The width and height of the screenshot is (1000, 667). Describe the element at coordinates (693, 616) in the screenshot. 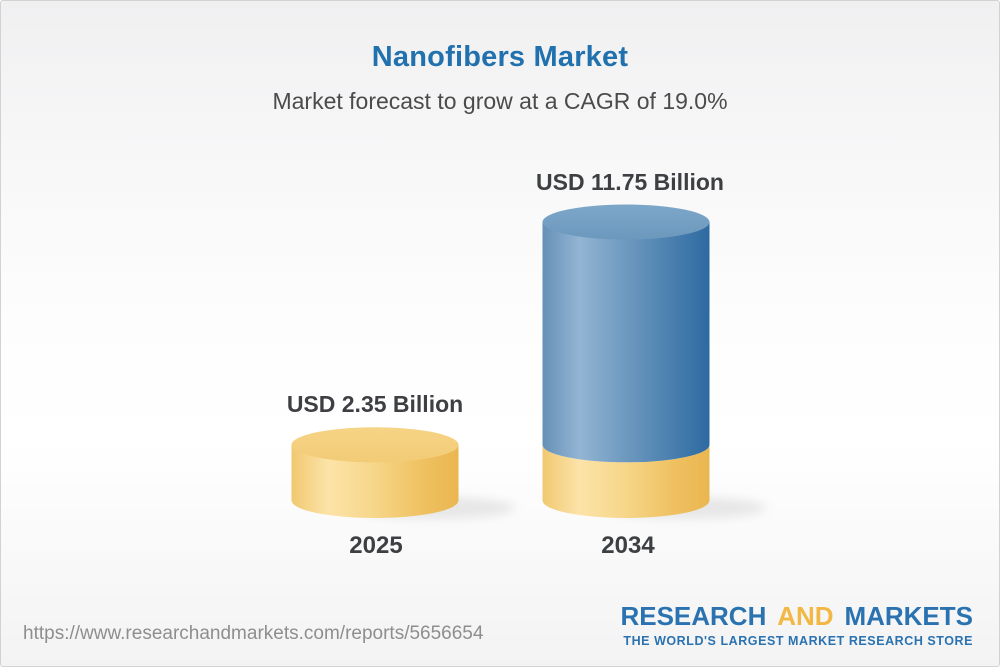

I see `logo-word-research: RESEARCH` at that location.